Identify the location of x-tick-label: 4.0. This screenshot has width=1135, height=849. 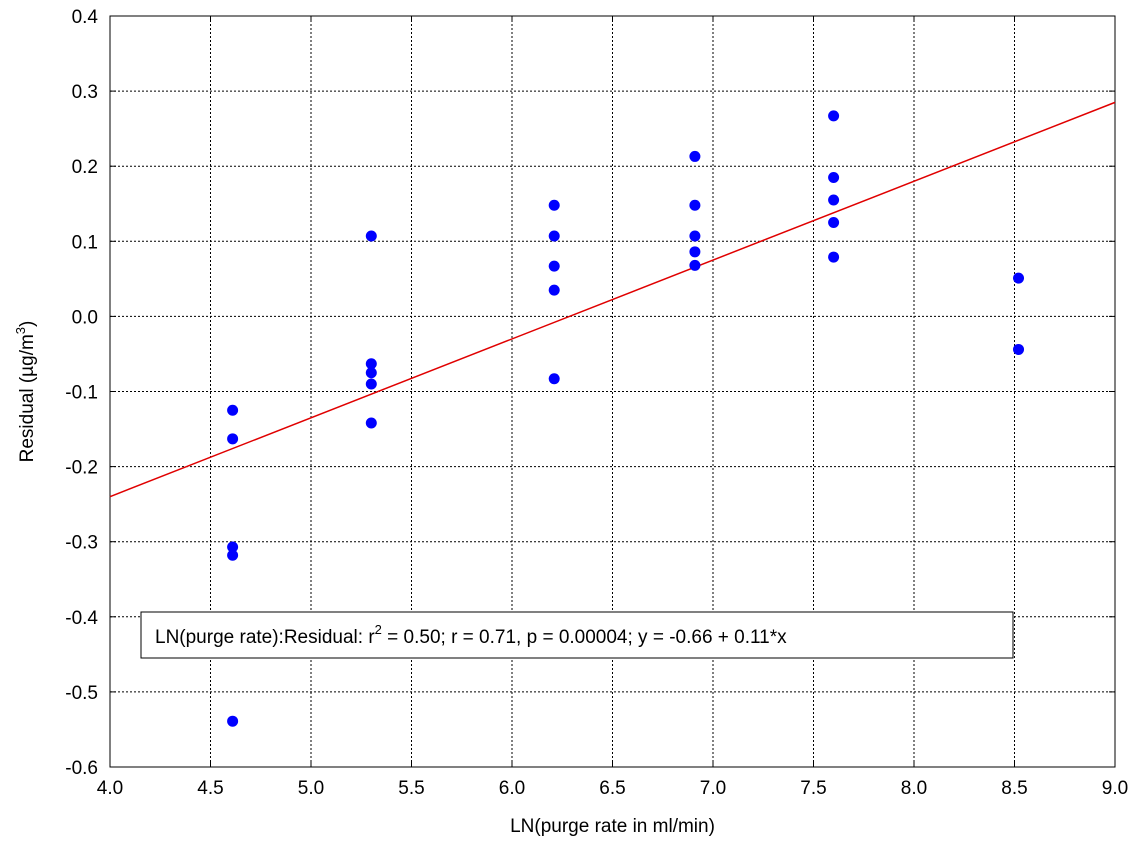
(110, 788).